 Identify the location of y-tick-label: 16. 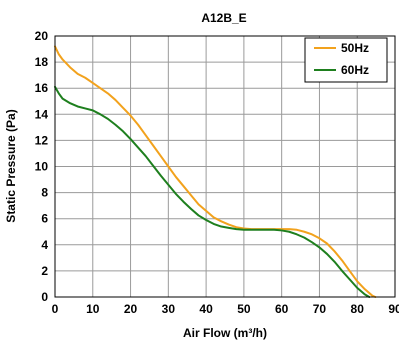
(42, 88).